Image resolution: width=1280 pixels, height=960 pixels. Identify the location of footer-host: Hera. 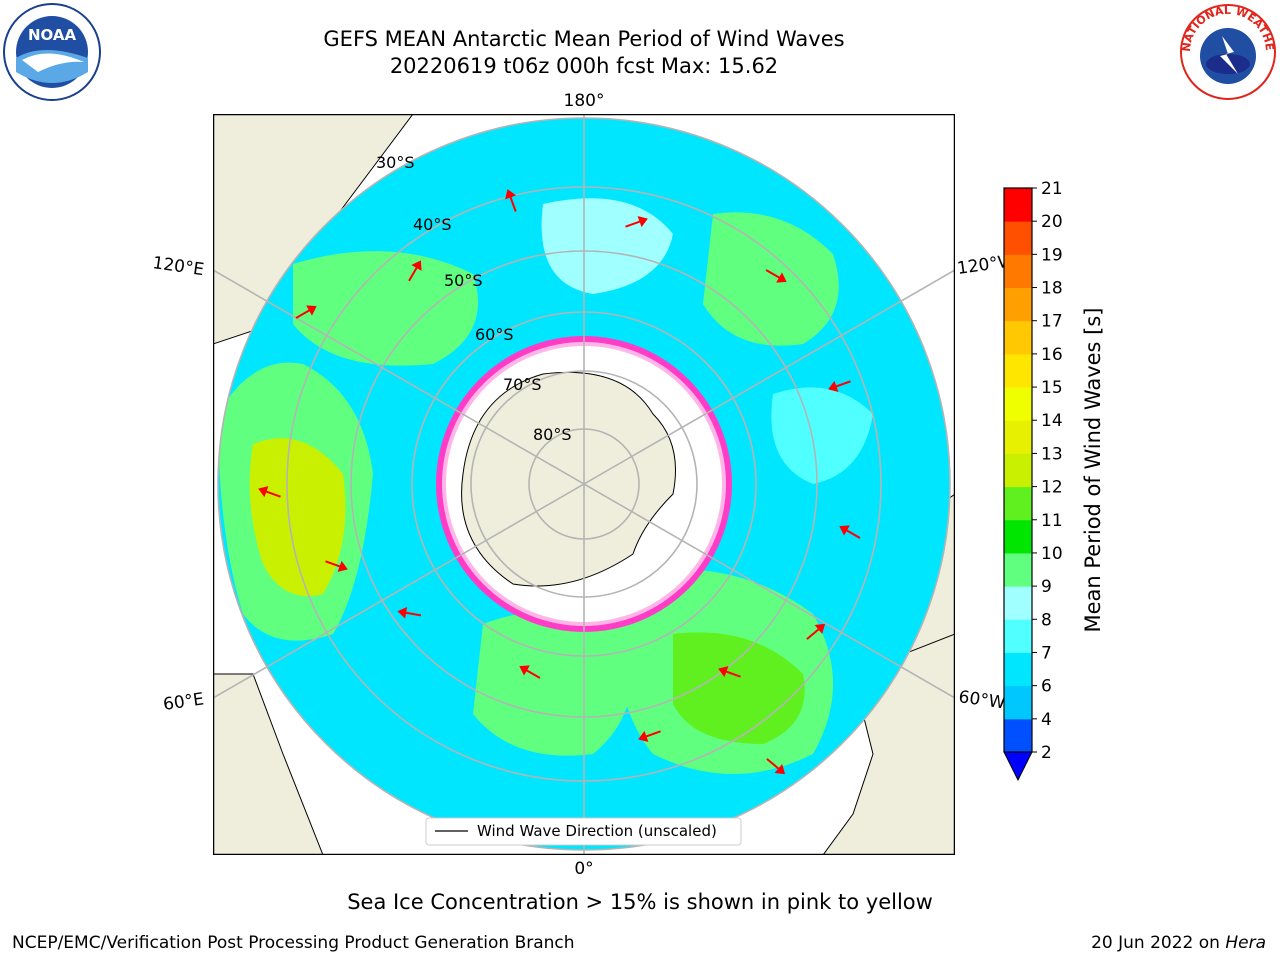
(1245, 943).